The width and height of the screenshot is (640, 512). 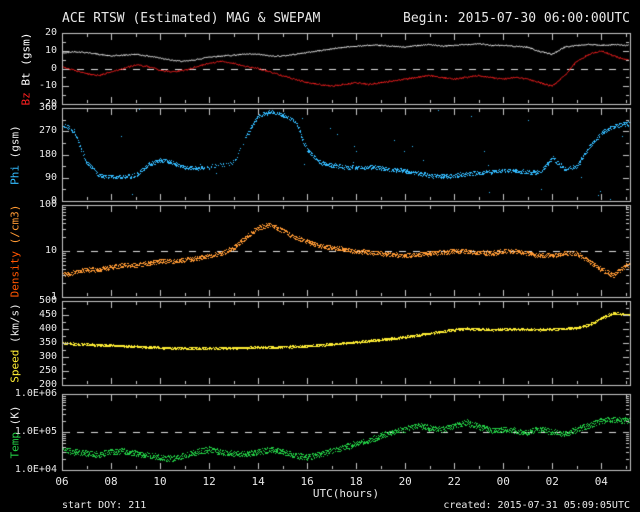 What do you see at coordinates (258, 481) in the screenshot?
I see `x-tick-label: 14` at bounding box center [258, 481].